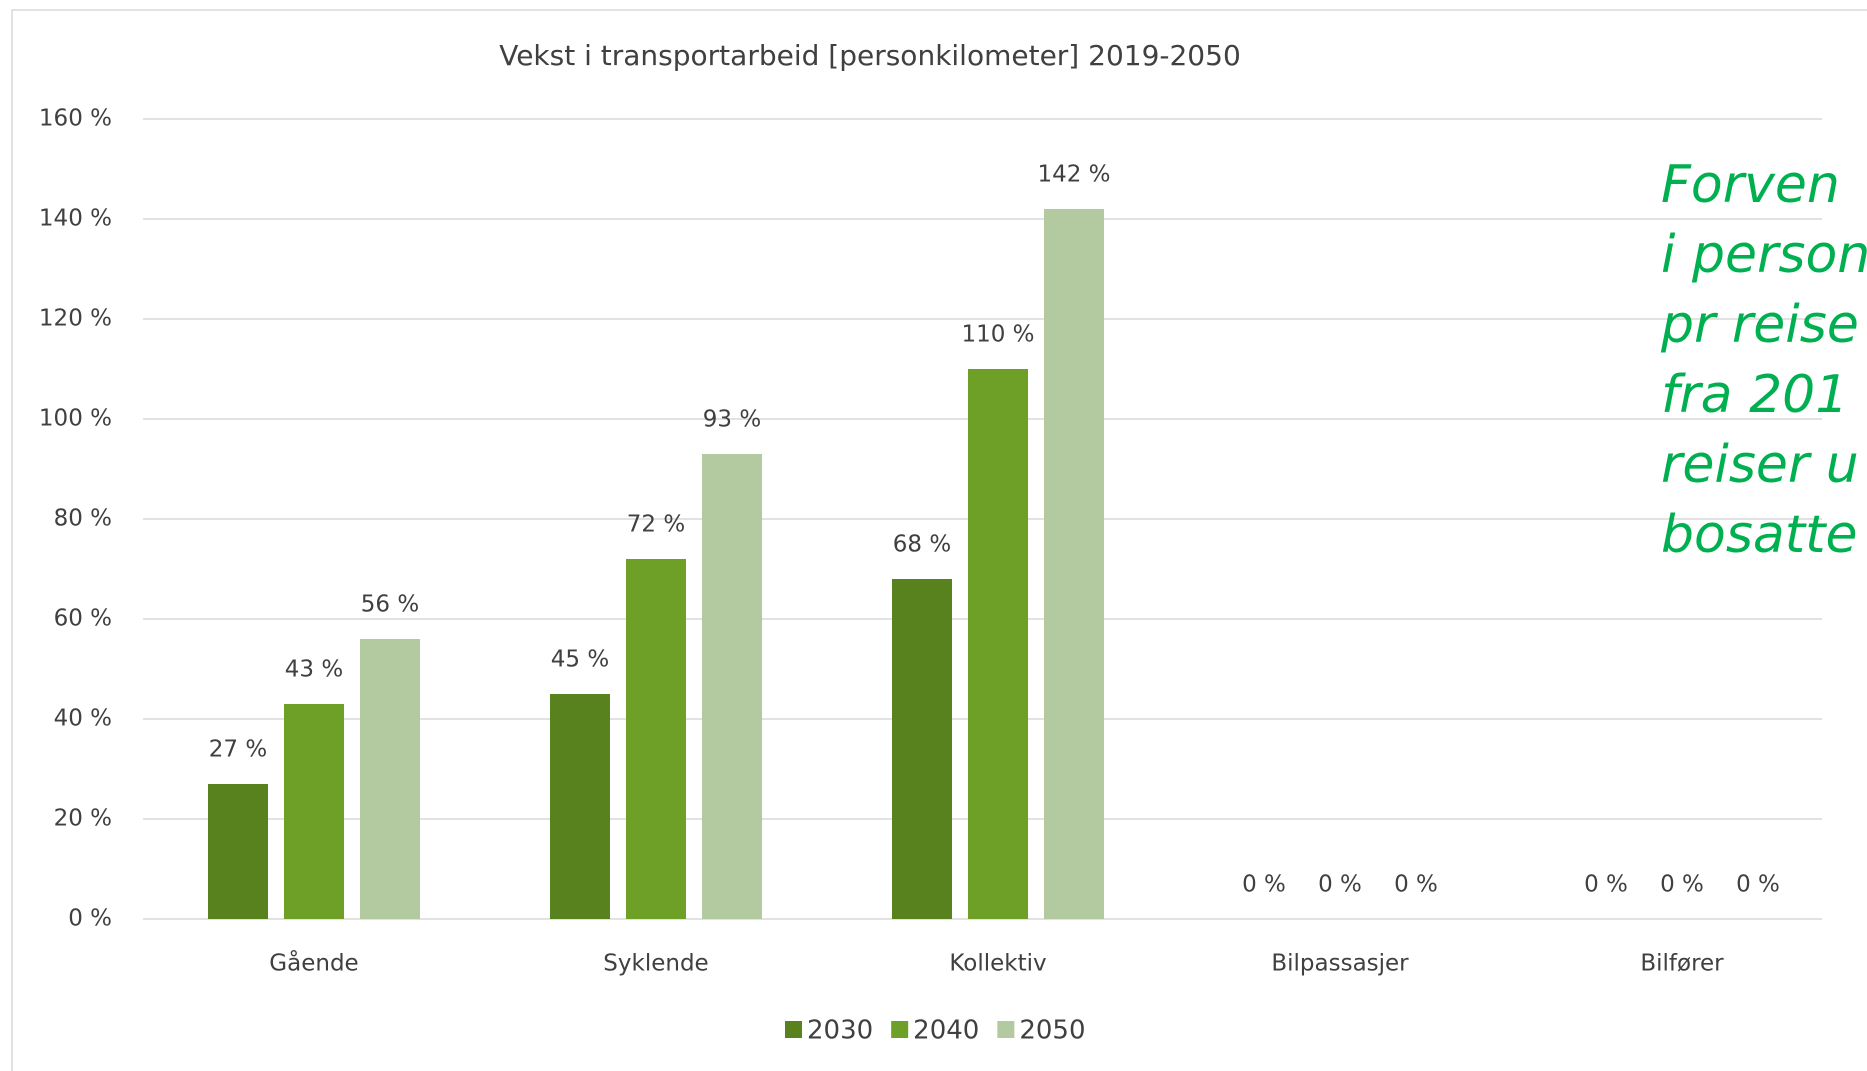 This screenshot has width=1867, height=1071. What do you see at coordinates (1682, 964) in the screenshot?
I see `x-tick-label: Bilfører` at bounding box center [1682, 964].